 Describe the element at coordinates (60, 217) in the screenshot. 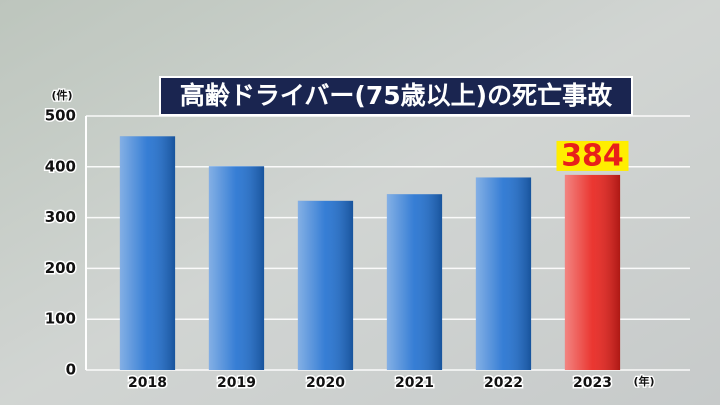

I see `y-tick-label: 300` at that location.